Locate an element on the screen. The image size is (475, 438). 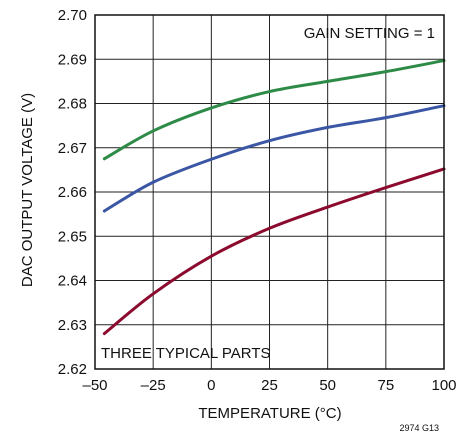
y-tick-label: 2.70 is located at coordinates (72, 15).